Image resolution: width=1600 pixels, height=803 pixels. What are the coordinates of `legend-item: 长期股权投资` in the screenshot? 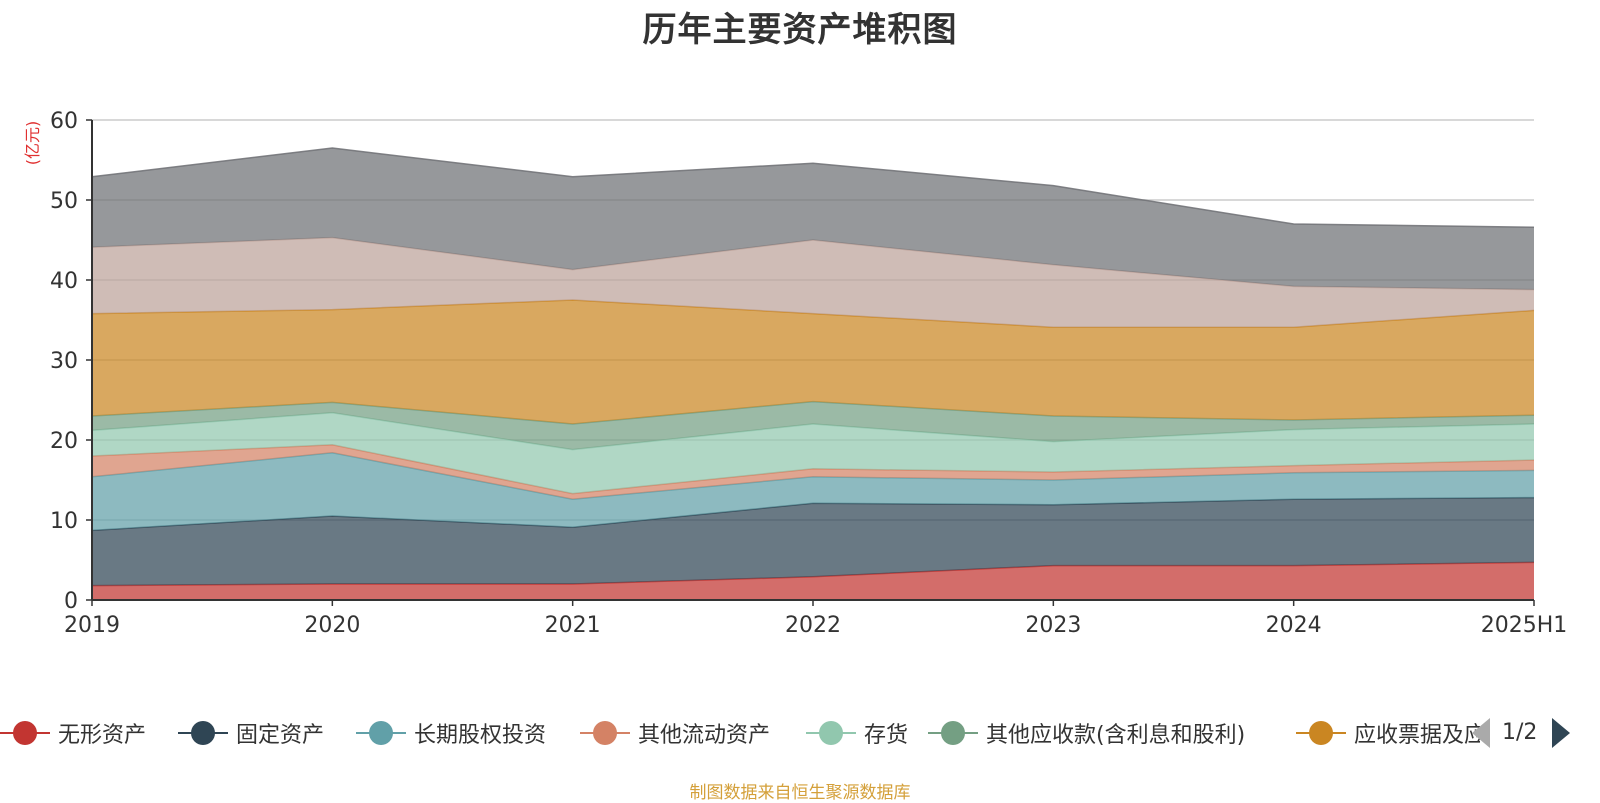 It's located at (451, 733).